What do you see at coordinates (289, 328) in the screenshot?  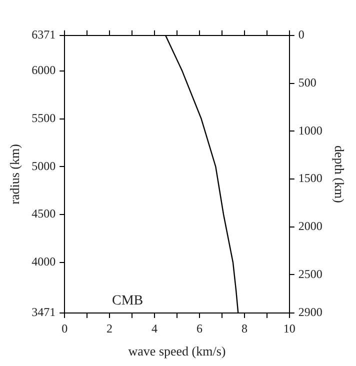 I see `x-tick-label: 10` at bounding box center [289, 328].